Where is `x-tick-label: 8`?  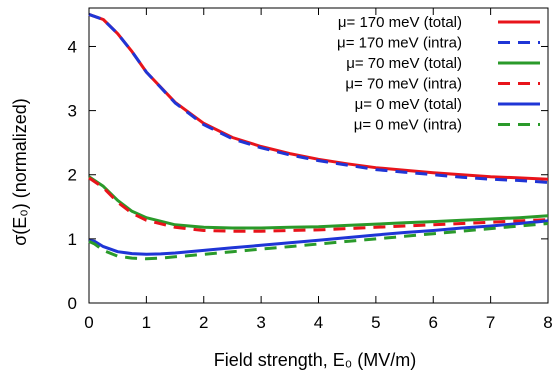
x-tick-label: 8 is located at coordinates (547, 322).